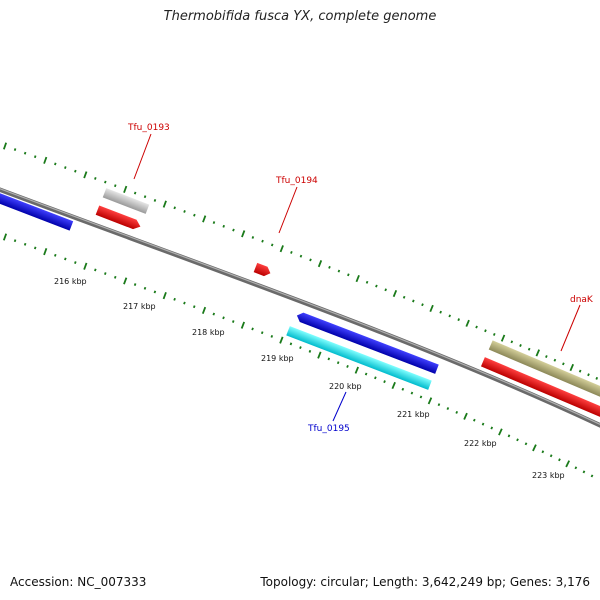  What do you see at coordinates (126, 201) in the screenshot?
I see `gene-feature-tfu0193-grey` at bounding box center [126, 201].